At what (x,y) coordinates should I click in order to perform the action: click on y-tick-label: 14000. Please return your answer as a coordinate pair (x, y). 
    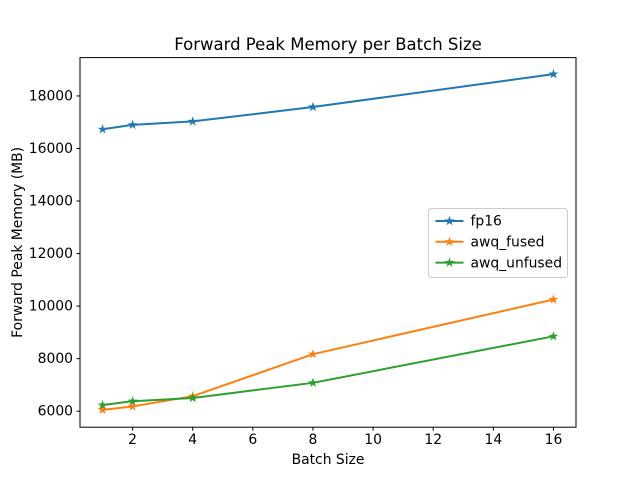
    Looking at the image, I should click on (51, 201).